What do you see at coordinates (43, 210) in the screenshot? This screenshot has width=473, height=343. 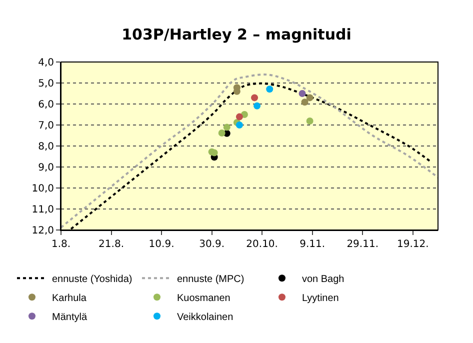 I see `y-tick-label: 11,0` at bounding box center [43, 210].